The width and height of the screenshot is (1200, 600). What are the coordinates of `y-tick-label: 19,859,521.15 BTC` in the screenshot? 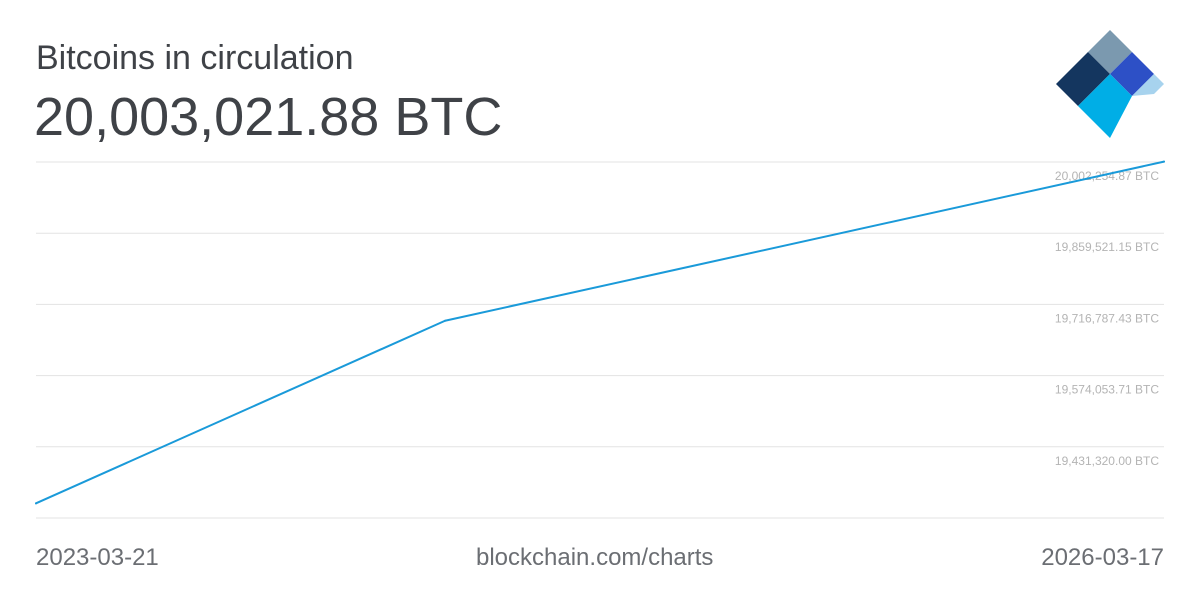 It's located at (1107, 247).